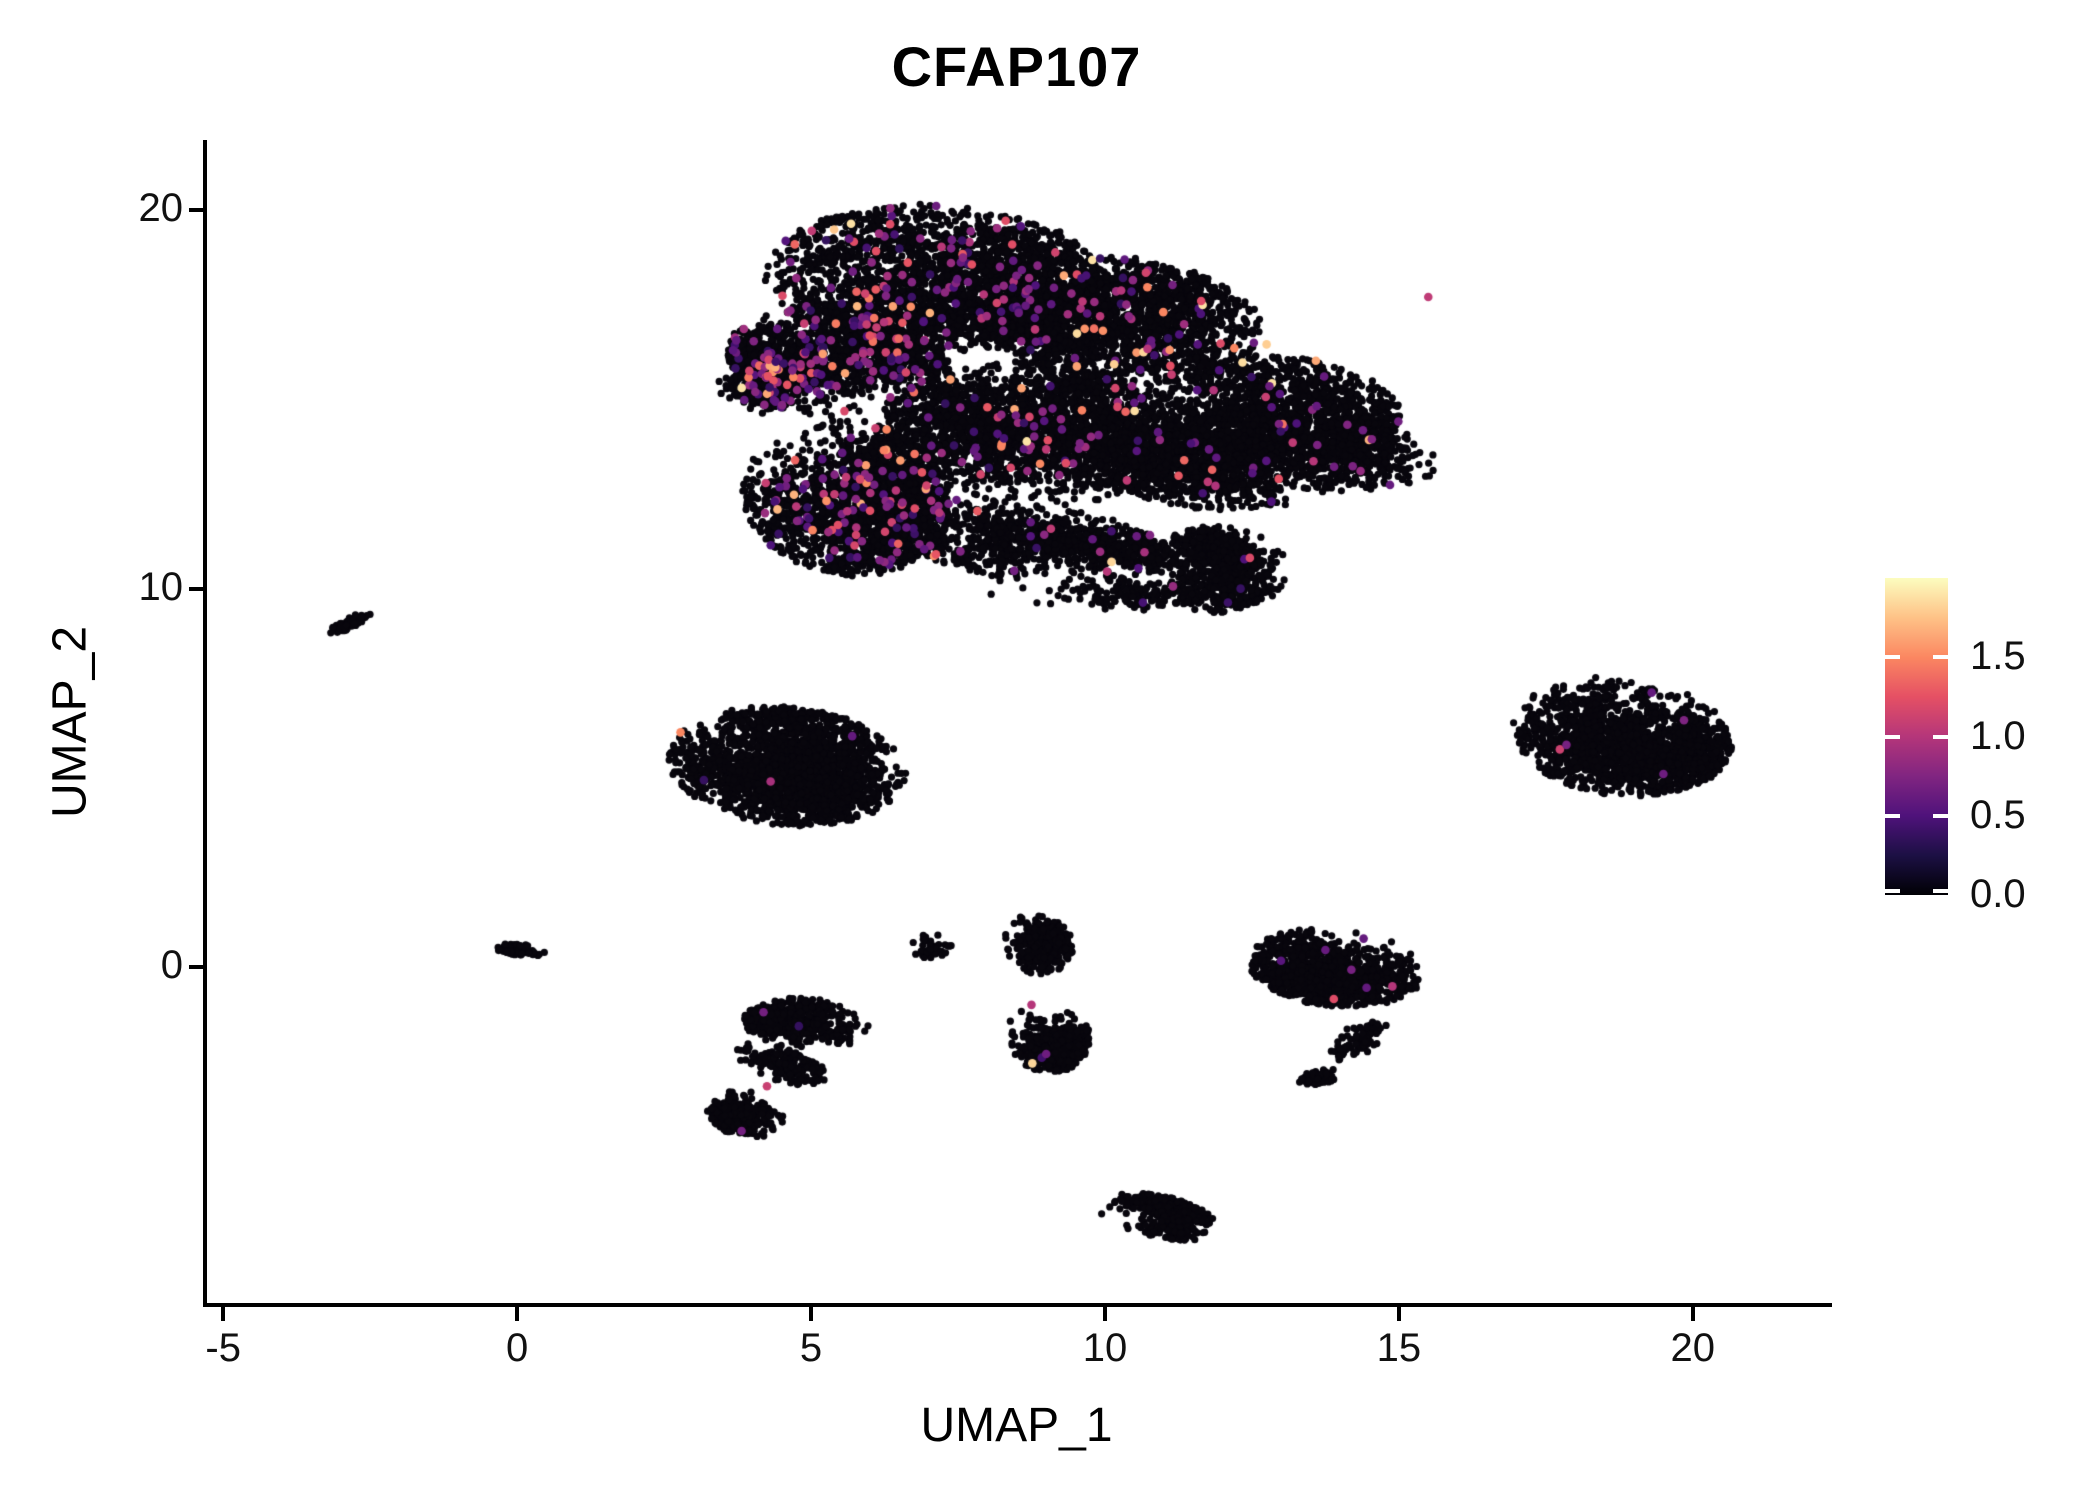  What do you see at coordinates (1998, 814) in the screenshot?
I see `colorbar-tick-label: 0.5` at bounding box center [1998, 814].